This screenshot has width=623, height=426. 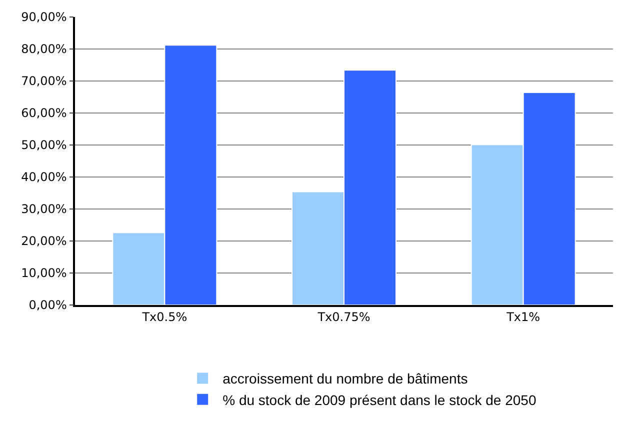 What do you see at coordinates (44, 209) in the screenshot?
I see `y-tick-label: 30,00%` at bounding box center [44, 209].